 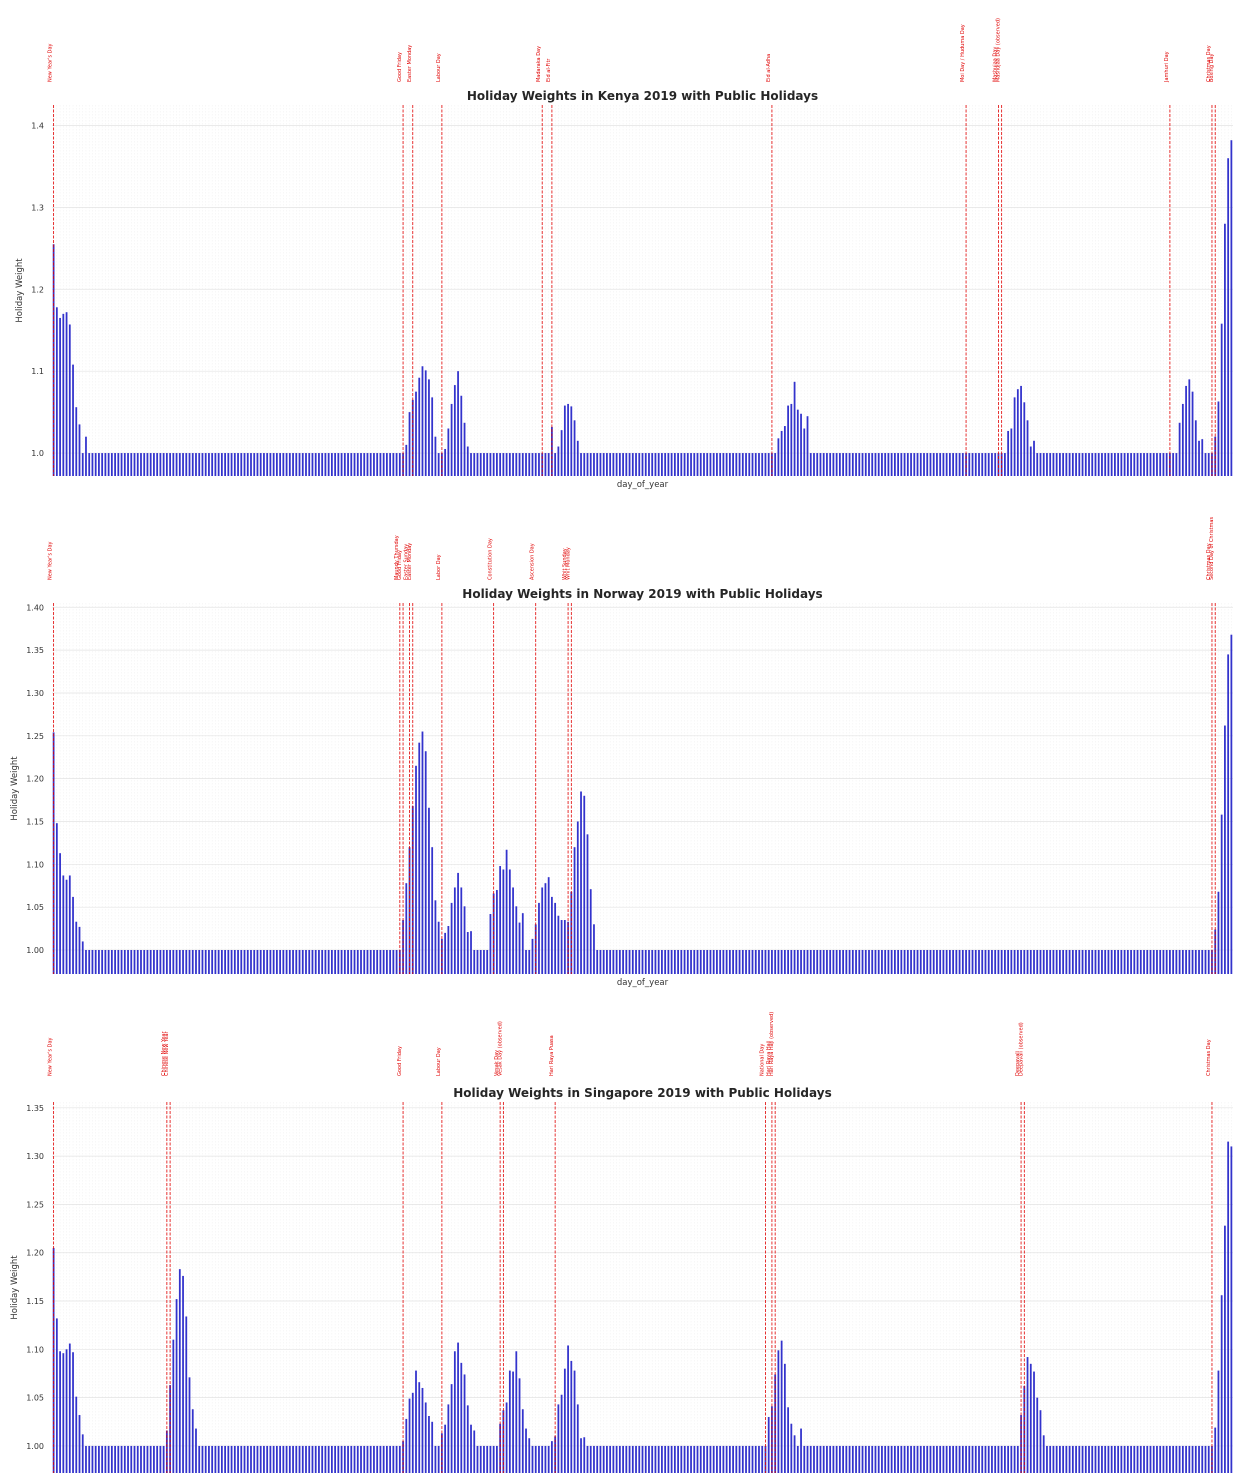 I want to click on holiday-label: Constitution Day, so click(x=491, y=559).